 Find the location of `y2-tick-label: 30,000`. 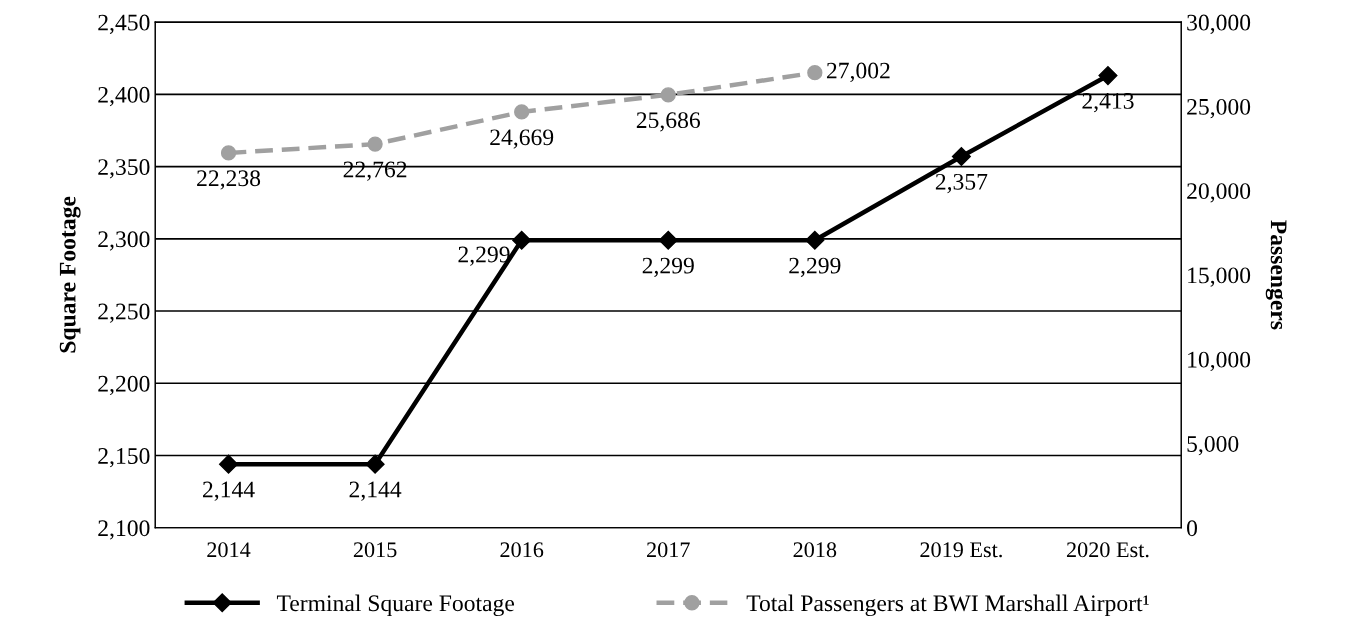

y2-tick-label: 30,000 is located at coordinates (1219, 24).